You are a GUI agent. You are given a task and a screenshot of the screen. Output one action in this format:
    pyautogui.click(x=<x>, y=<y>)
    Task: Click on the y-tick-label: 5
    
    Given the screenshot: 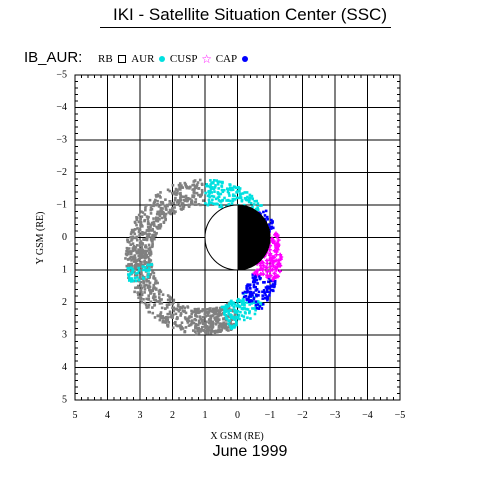 What is the action you would take?
    pyautogui.click(x=64, y=399)
    